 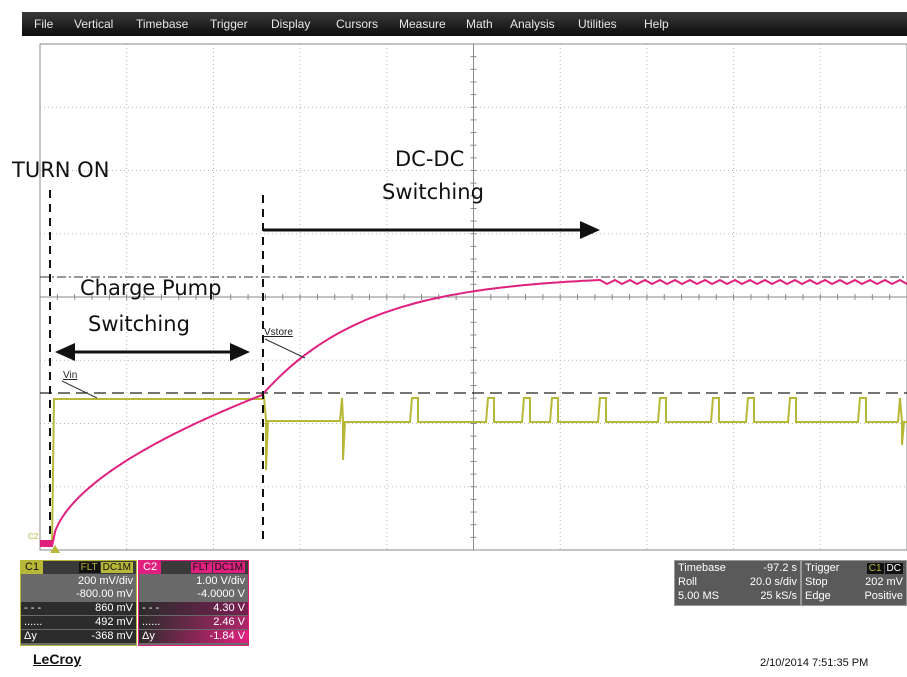 I want to click on c2-marker-label: C2, so click(x=33, y=536).